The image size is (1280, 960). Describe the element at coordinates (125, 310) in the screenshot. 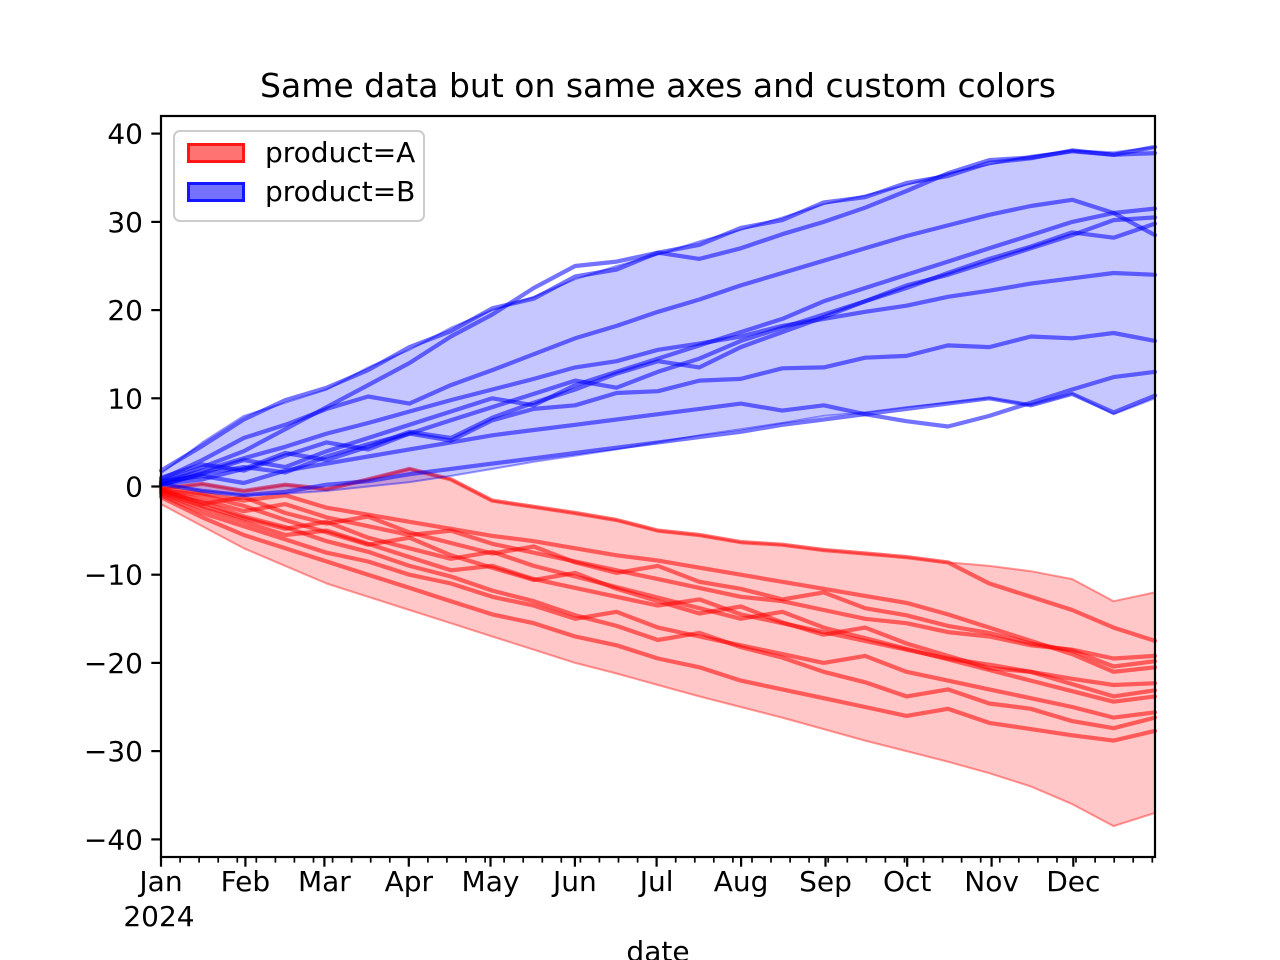

I see `y-tick-label: 20` at that location.